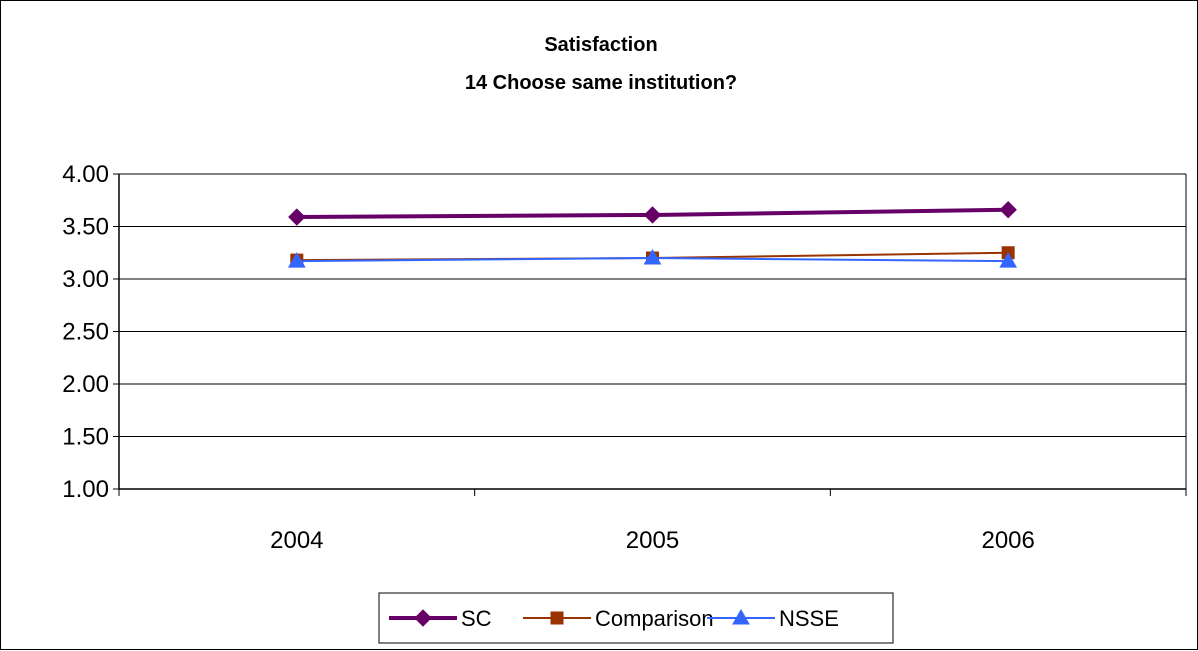 Image resolution: width=1198 pixels, height=651 pixels. Describe the element at coordinates (85, 174) in the screenshot. I see `y-tick-label: 4.00` at that location.